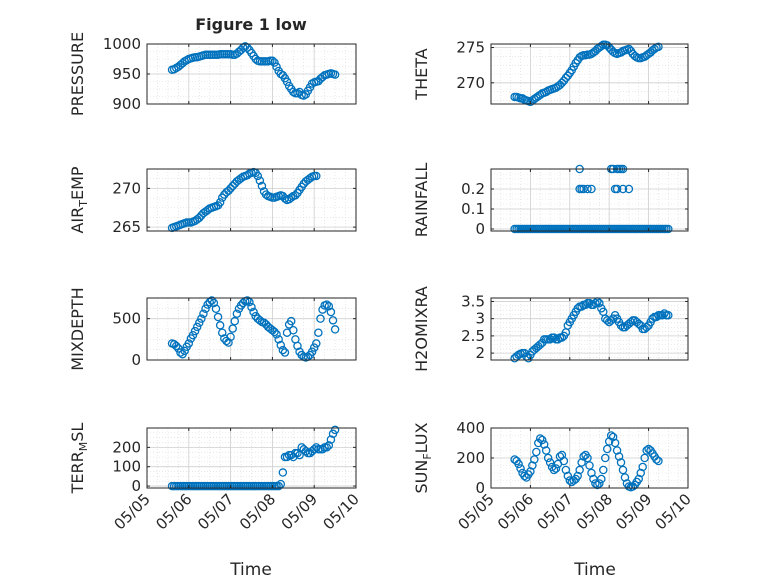 The height and width of the screenshot is (583, 778). Describe the element at coordinates (299, 511) in the screenshot. I see `x-tick-label: 05/09` at that location.